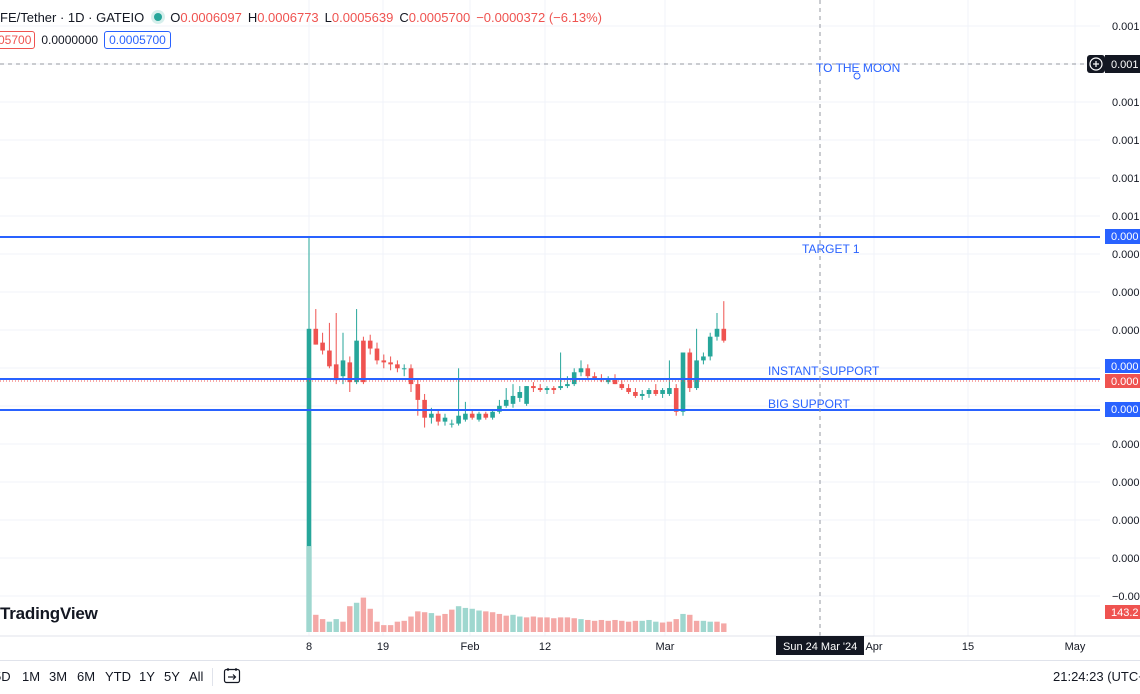  What do you see at coordinates (158, 17) in the screenshot?
I see `market-status-icon` at bounding box center [158, 17].